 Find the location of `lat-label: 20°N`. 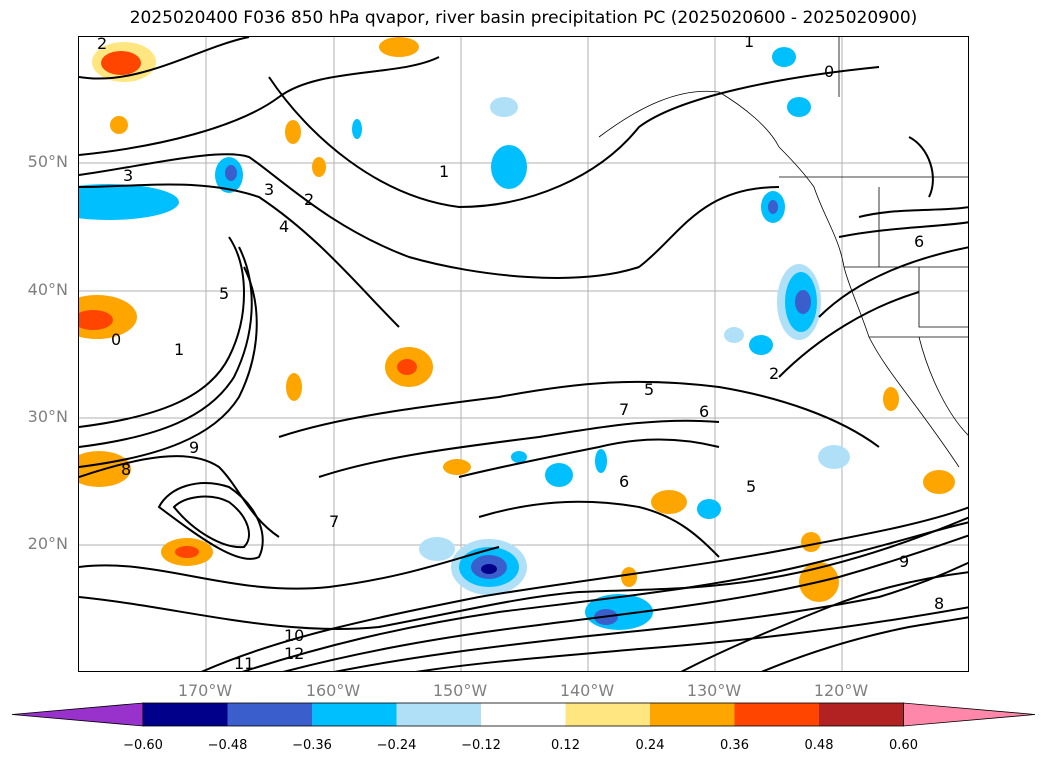

lat-label: 20°N is located at coordinates (47, 543).